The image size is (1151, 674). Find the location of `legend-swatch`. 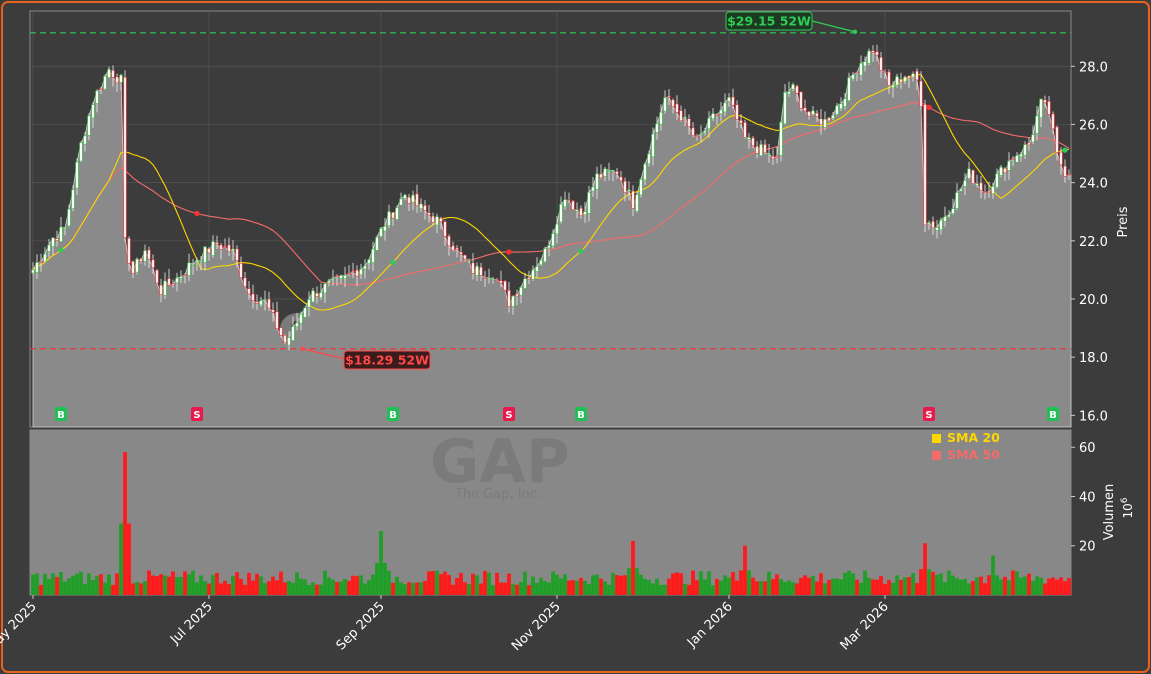

legend-swatch is located at coordinates (936, 455).